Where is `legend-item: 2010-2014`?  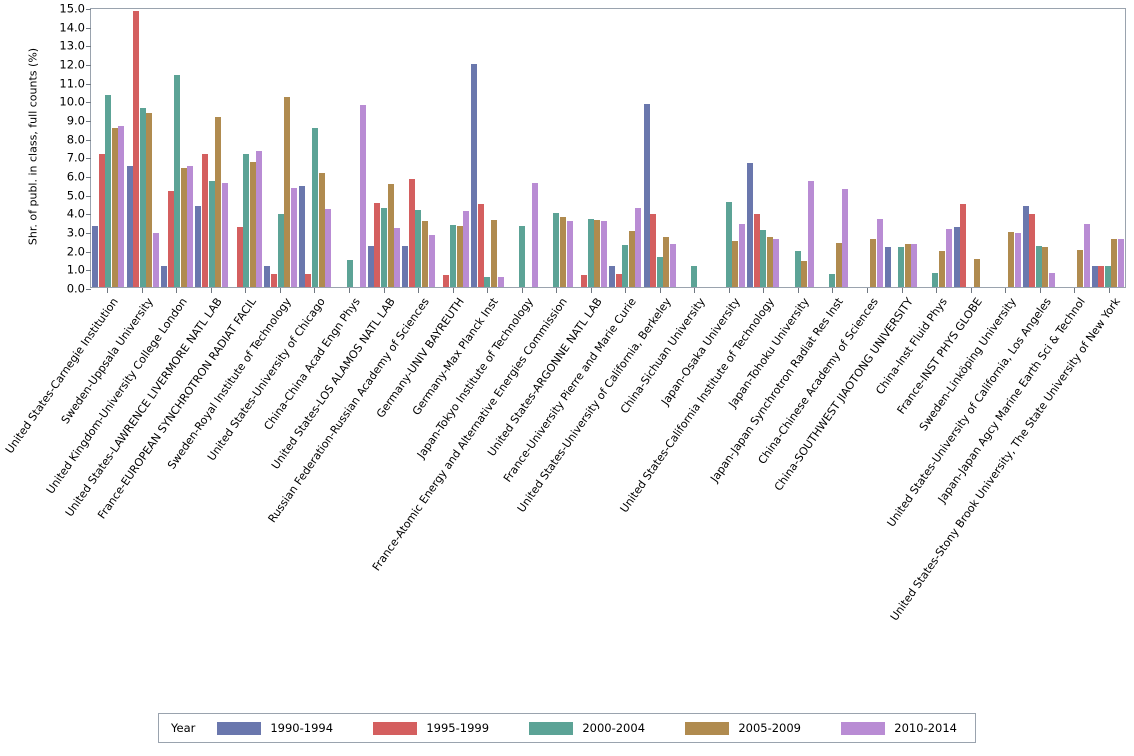
legend-item: 2010-2014 is located at coordinates (899, 728).